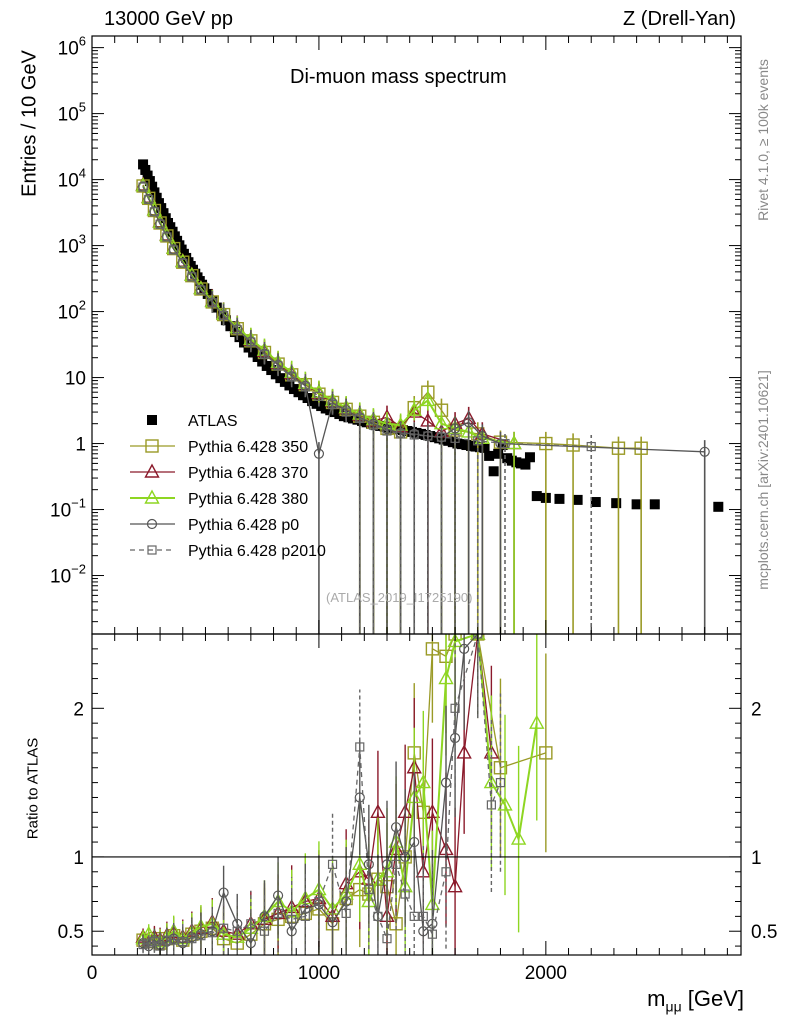 This screenshot has height=1024, width=786. I want to click on legend-label: Pythia 6.428 380, so click(248, 499).